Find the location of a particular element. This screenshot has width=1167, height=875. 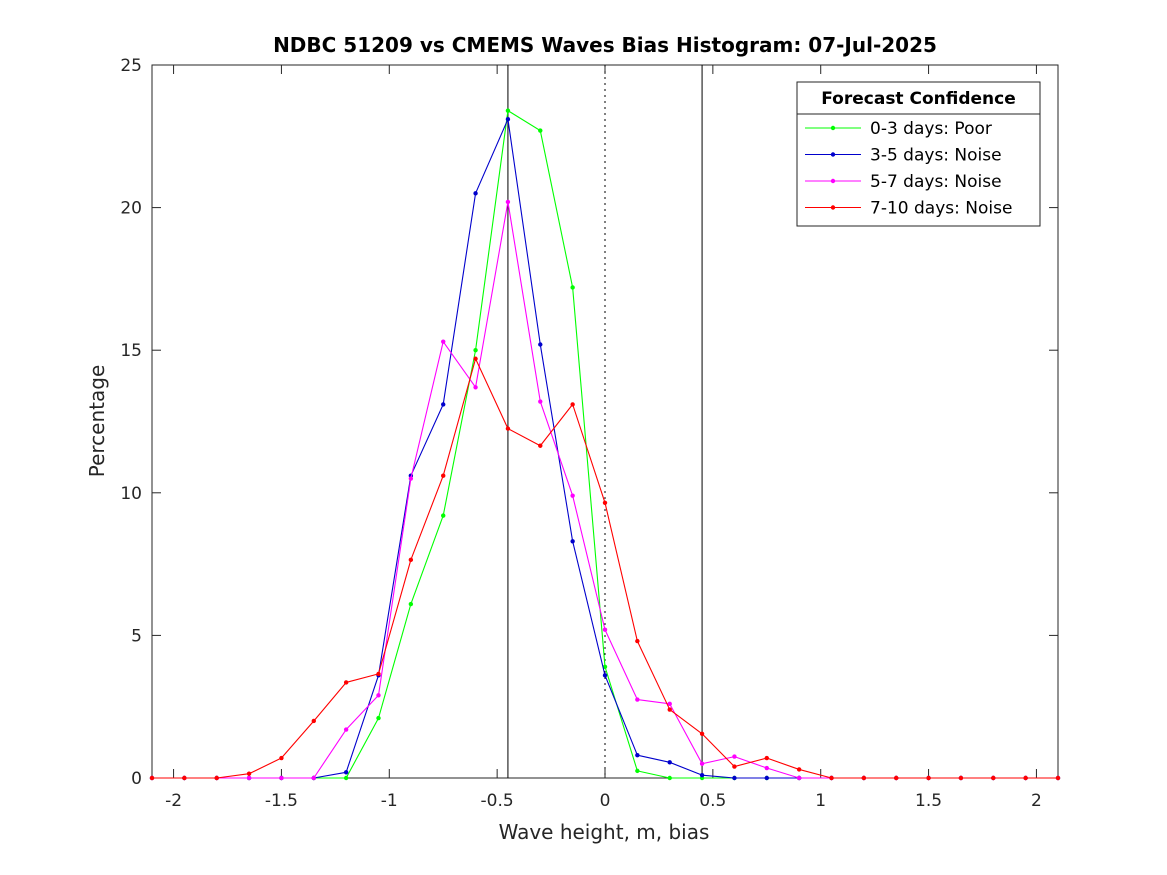

x-tick-label: 1.5 is located at coordinates (928, 801).